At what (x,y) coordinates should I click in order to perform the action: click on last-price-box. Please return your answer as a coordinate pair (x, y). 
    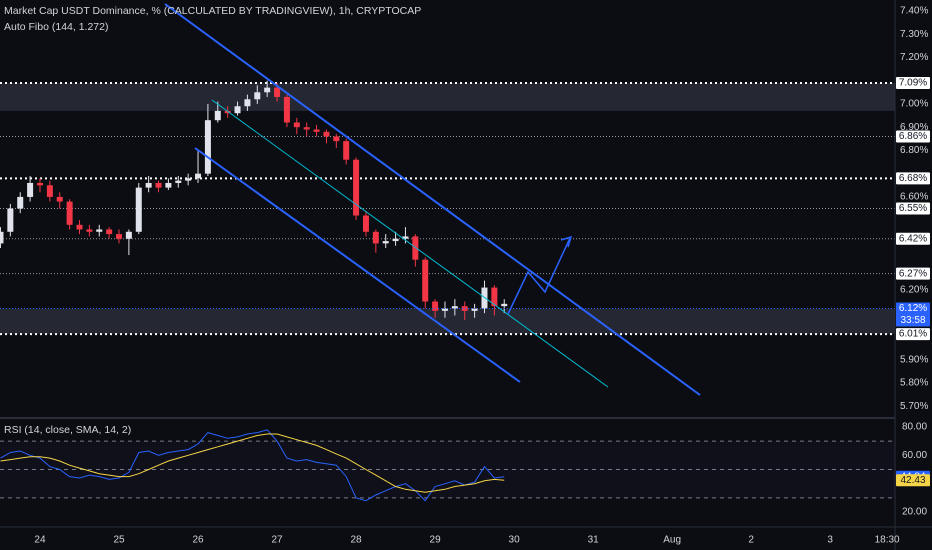
    Looking at the image, I should click on (913, 314).